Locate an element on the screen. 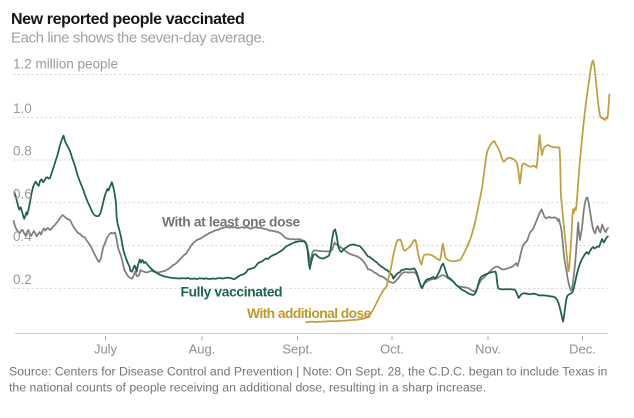 The image size is (634, 418). svg-text: New reported people vaccinated is located at coordinates (127, 19).